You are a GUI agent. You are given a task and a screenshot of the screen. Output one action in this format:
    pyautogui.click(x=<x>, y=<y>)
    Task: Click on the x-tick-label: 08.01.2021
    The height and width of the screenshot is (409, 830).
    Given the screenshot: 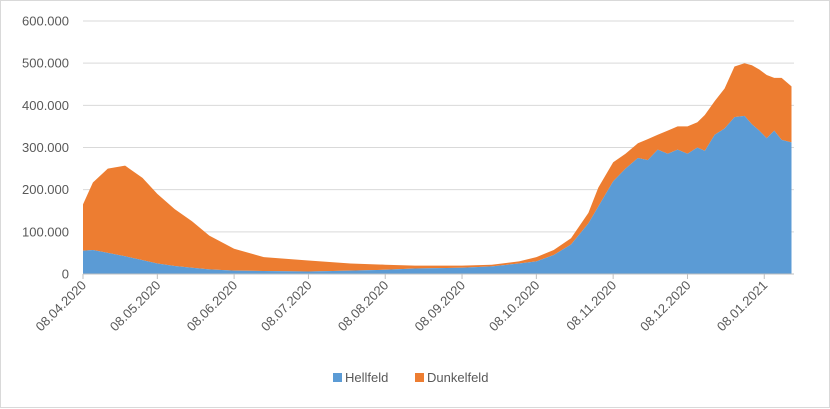 What is the action you would take?
    pyautogui.click(x=742, y=306)
    